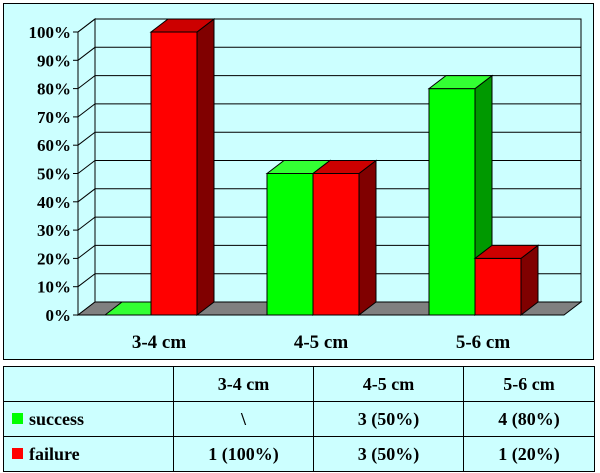 The width and height of the screenshot is (600, 473). What do you see at coordinates (243, 419) in the screenshot?
I see `table-cell: \` at bounding box center [243, 419].